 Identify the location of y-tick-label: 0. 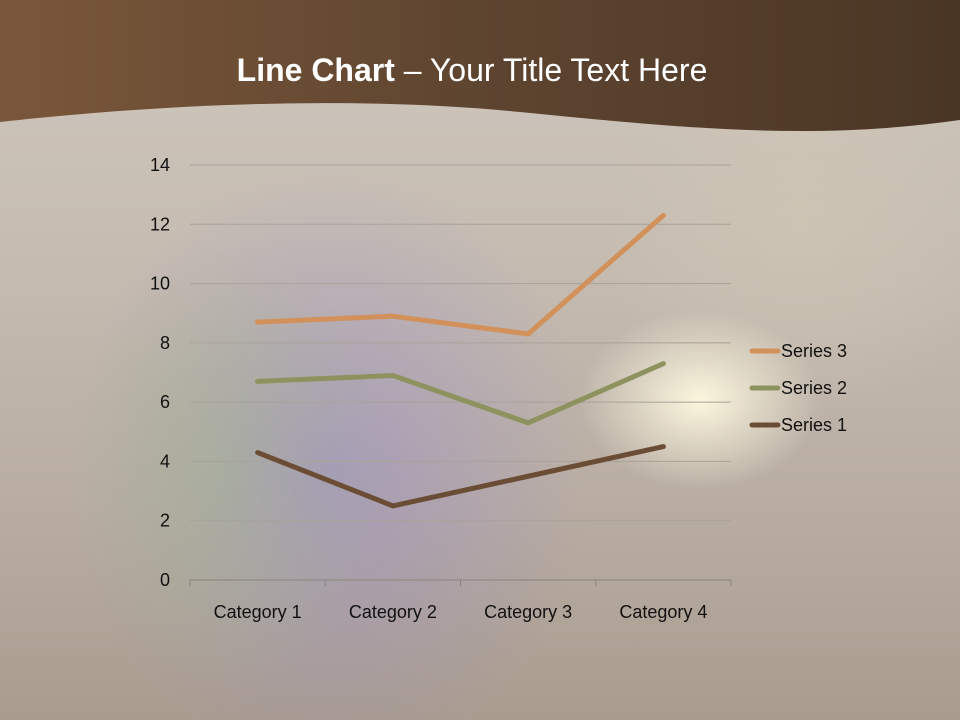
(165, 580).